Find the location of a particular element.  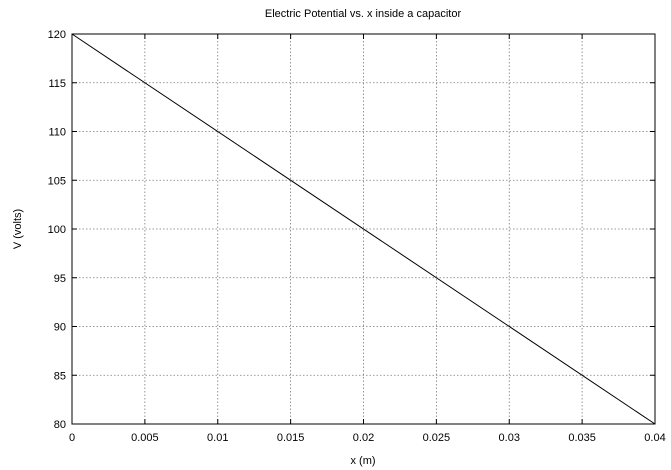

x-tick-label: 0.03 is located at coordinates (509, 438).